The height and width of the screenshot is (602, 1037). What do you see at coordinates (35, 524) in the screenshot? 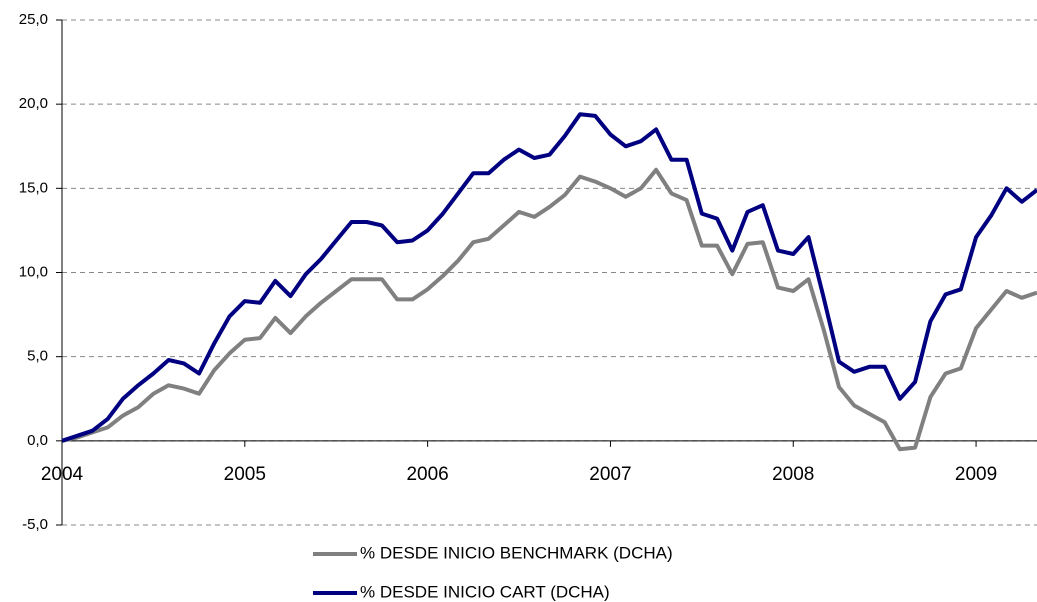
I see `y-tick-label: -5,0` at bounding box center [35, 524].